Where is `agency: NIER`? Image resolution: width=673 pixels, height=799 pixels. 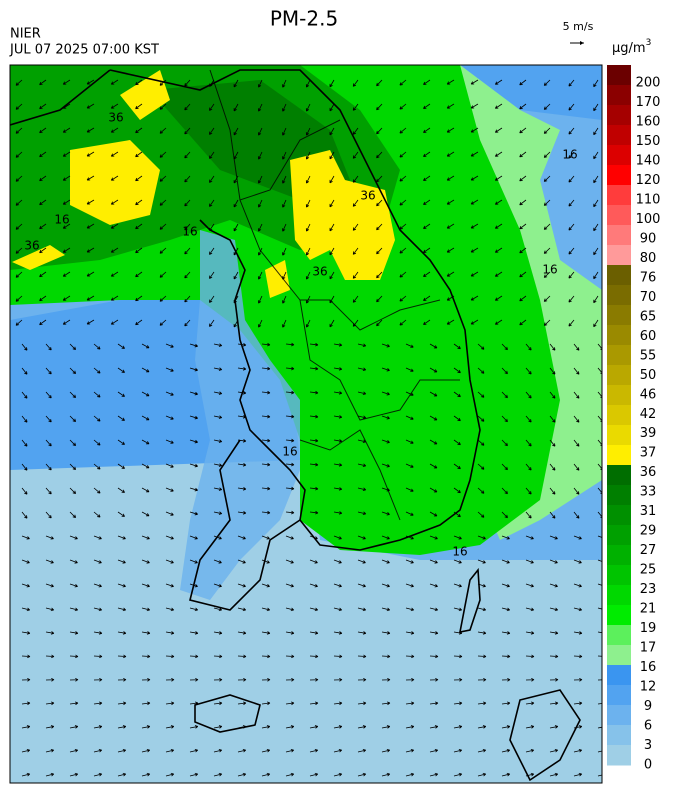 agency: NIER is located at coordinates (25, 34).